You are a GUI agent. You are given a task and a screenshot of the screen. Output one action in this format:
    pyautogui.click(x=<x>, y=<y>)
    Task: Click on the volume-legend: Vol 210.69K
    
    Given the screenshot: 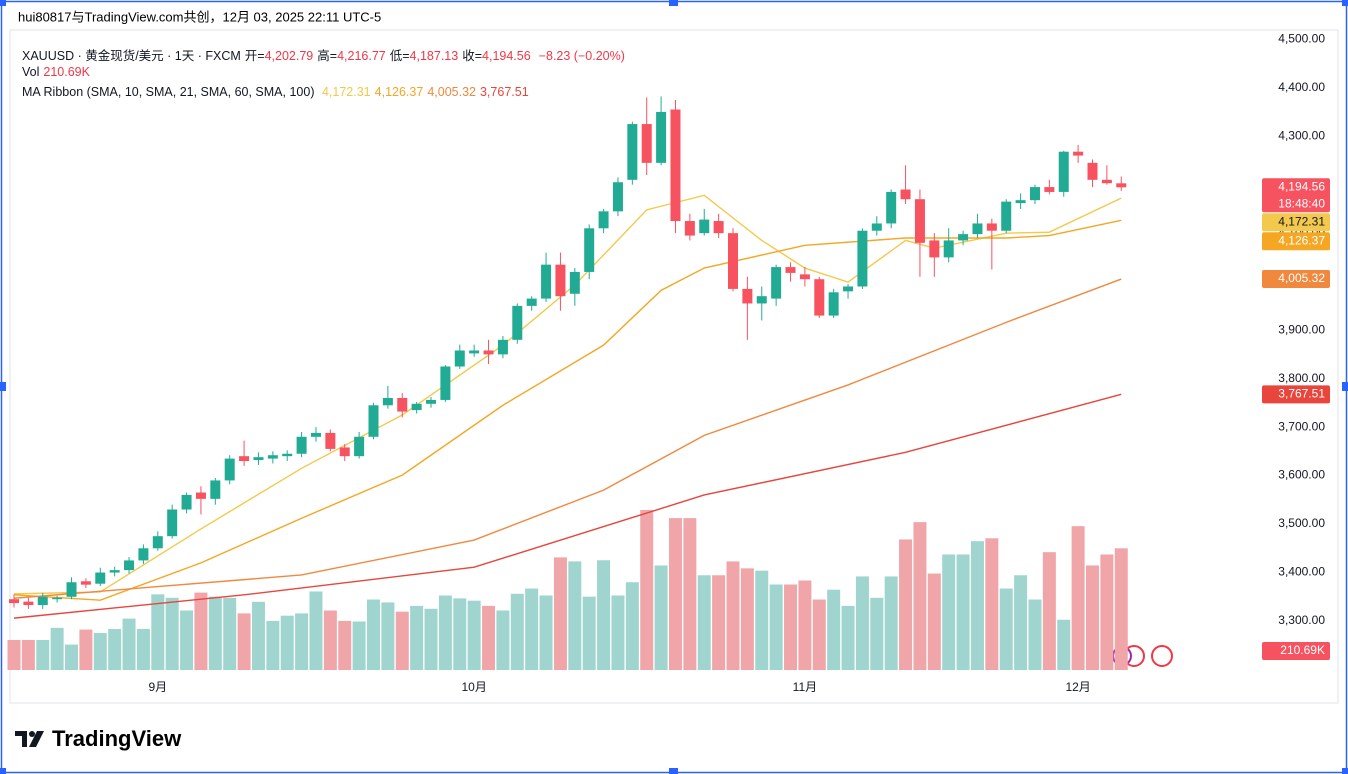 What is the action you would take?
    pyautogui.click(x=58, y=72)
    